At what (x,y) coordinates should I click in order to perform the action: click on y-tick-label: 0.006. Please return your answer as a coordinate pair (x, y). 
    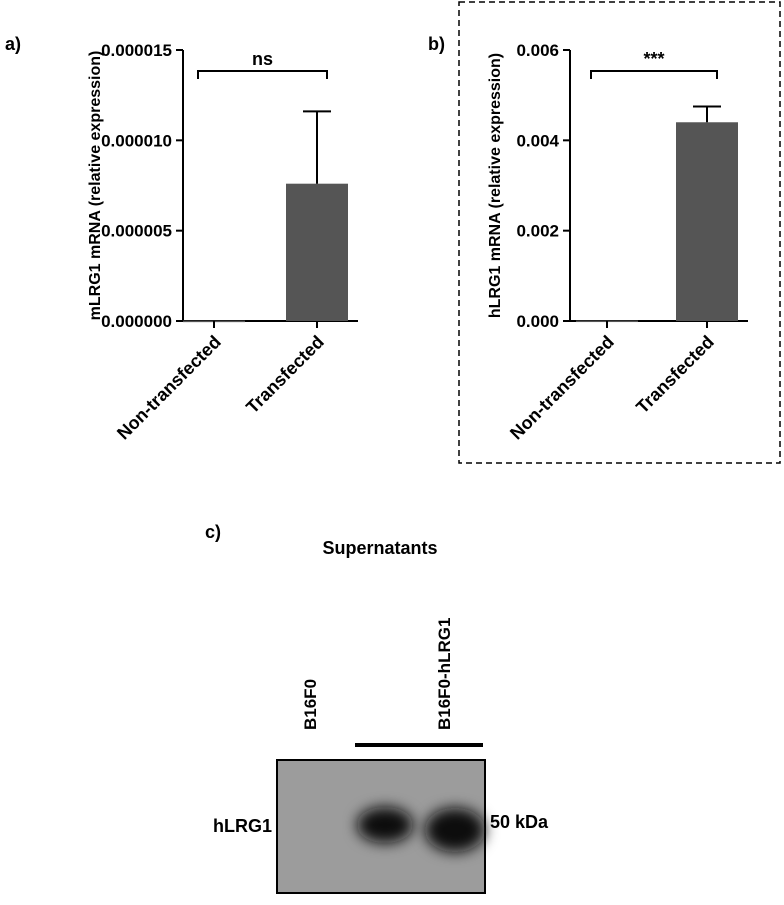
    Looking at the image, I should click on (537, 50).